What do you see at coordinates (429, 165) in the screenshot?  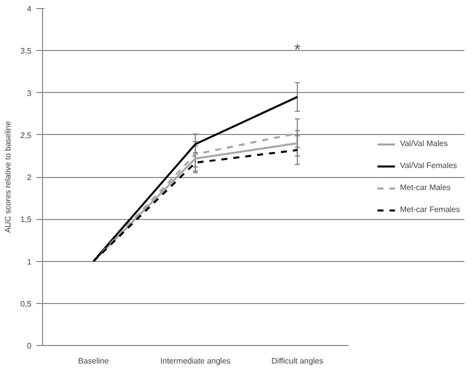 I see `legend-label: Val/Val Females` at bounding box center [429, 165].